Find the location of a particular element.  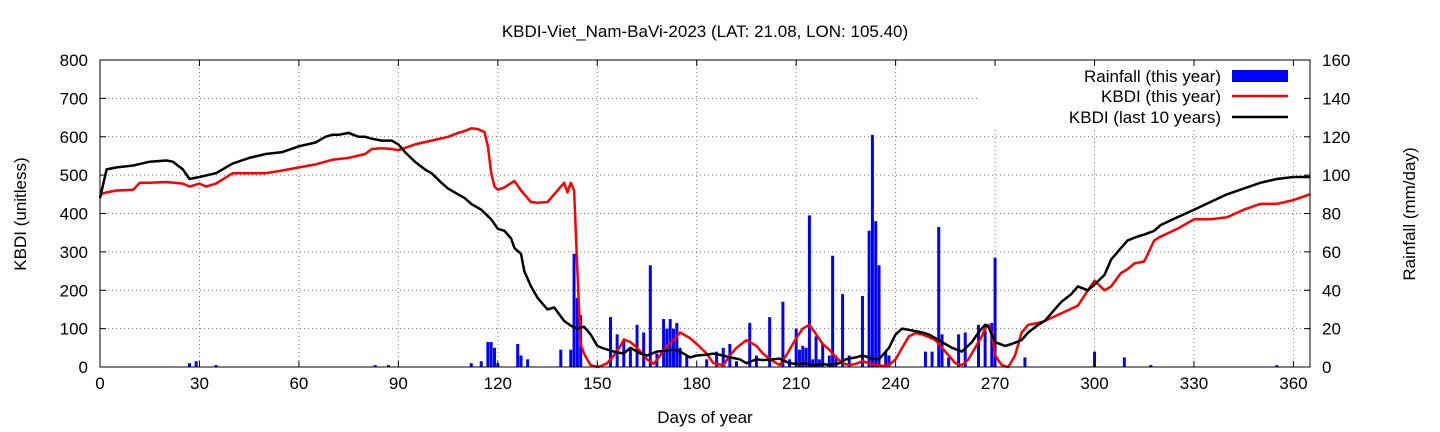

y-axis-label: KBDI (unitless) is located at coordinates (20, 213).